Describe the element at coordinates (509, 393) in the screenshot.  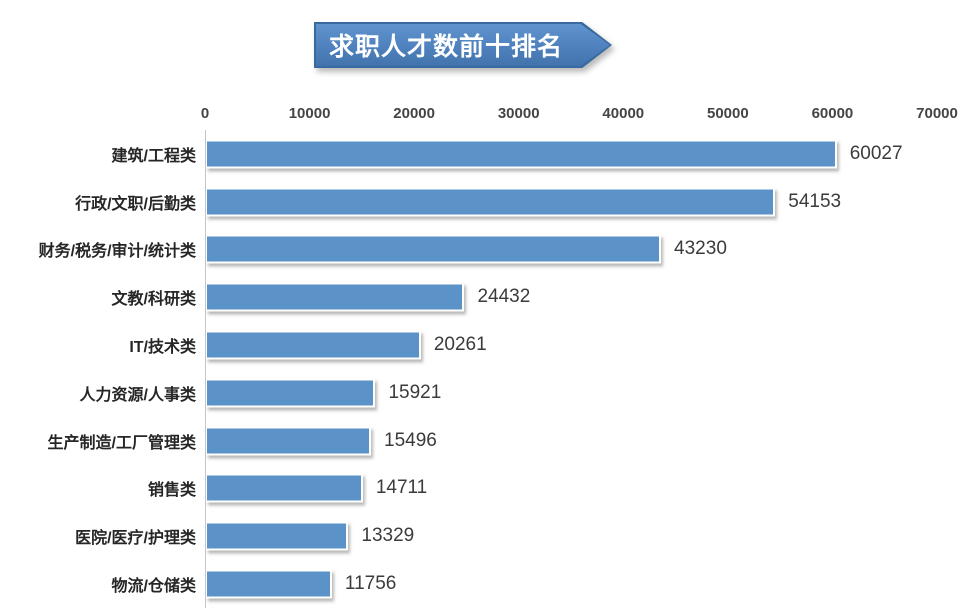
I see `chart-row: 人力资源/人事类 15921` at that location.